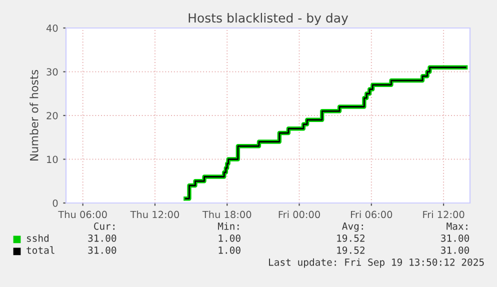 The height and width of the screenshot is (287, 497). Describe the element at coordinates (268, 19) in the screenshot. I see `chart-title: Hosts blacklisted - by day` at that location.